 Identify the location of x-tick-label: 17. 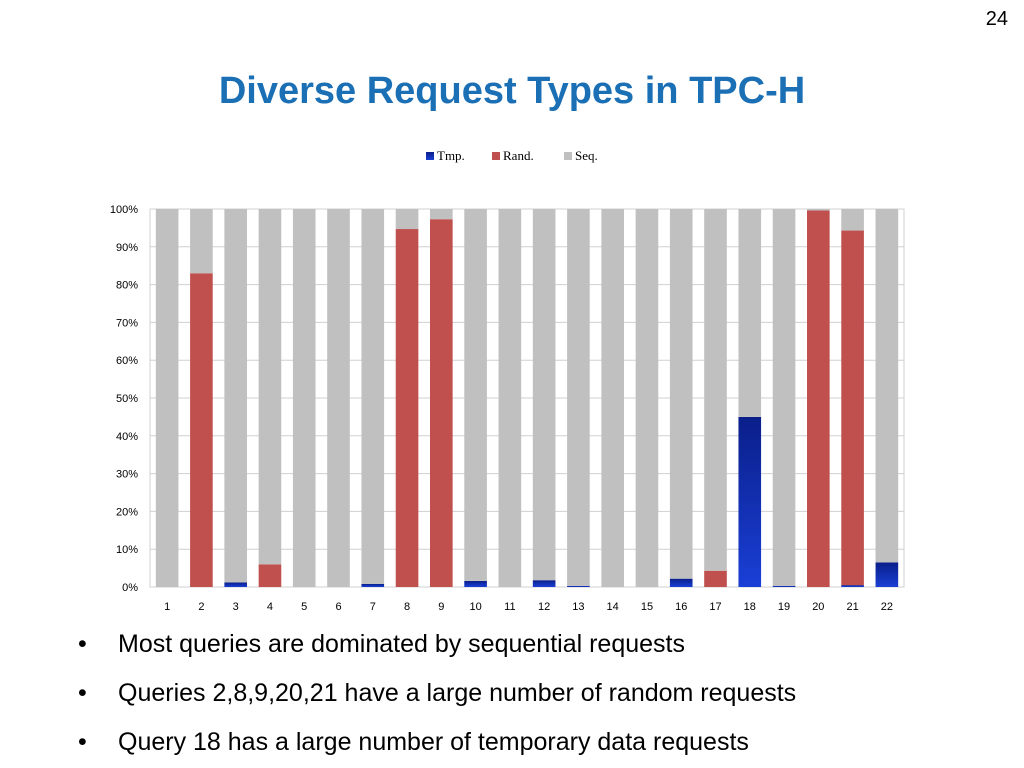
(715, 607).